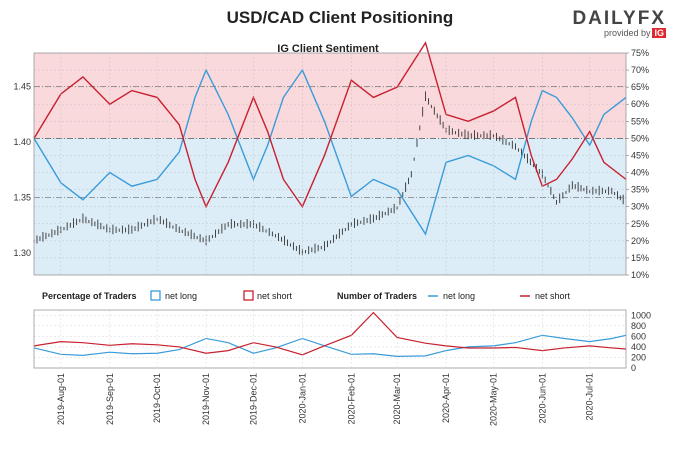 The width and height of the screenshot is (680, 453). Describe the element at coordinates (638, 336) in the screenshot. I see `lower-tick-label: 600` at that location.